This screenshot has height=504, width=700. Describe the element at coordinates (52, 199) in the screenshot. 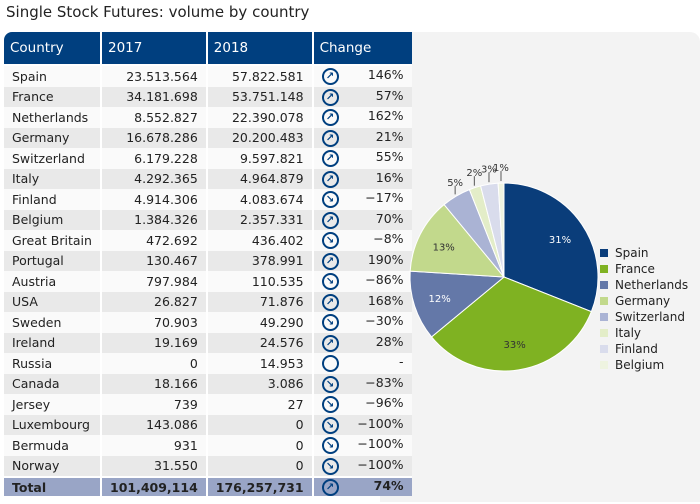

I see `country-cell: Finland` at that location.